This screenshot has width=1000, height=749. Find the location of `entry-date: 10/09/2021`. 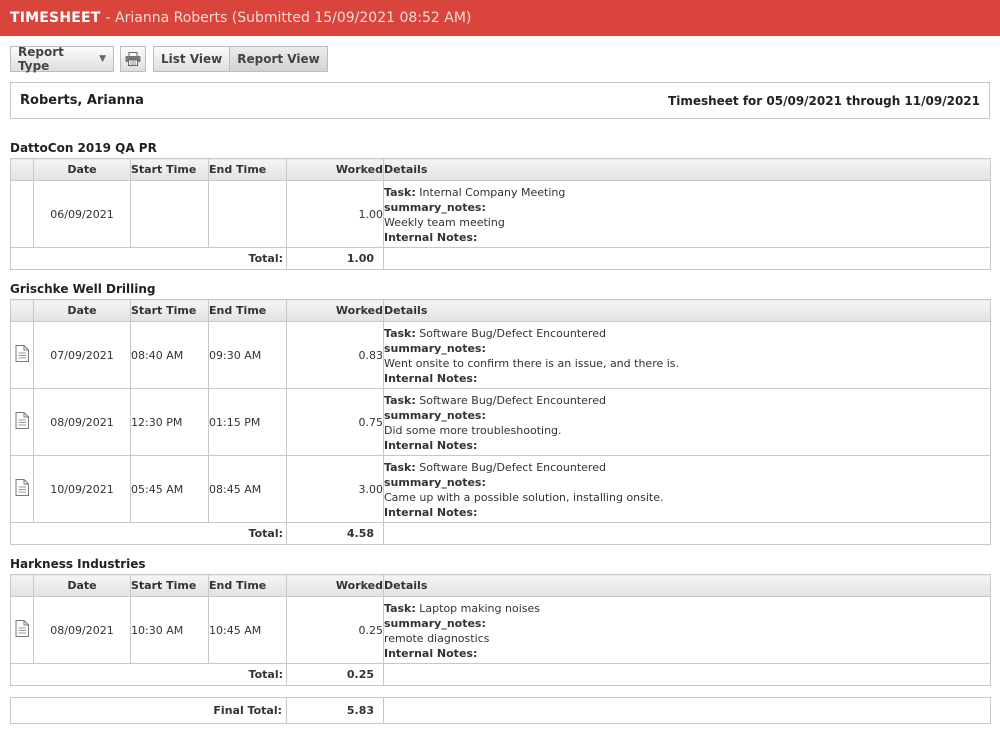

entry-date: 10/09/2021 is located at coordinates (82, 489).